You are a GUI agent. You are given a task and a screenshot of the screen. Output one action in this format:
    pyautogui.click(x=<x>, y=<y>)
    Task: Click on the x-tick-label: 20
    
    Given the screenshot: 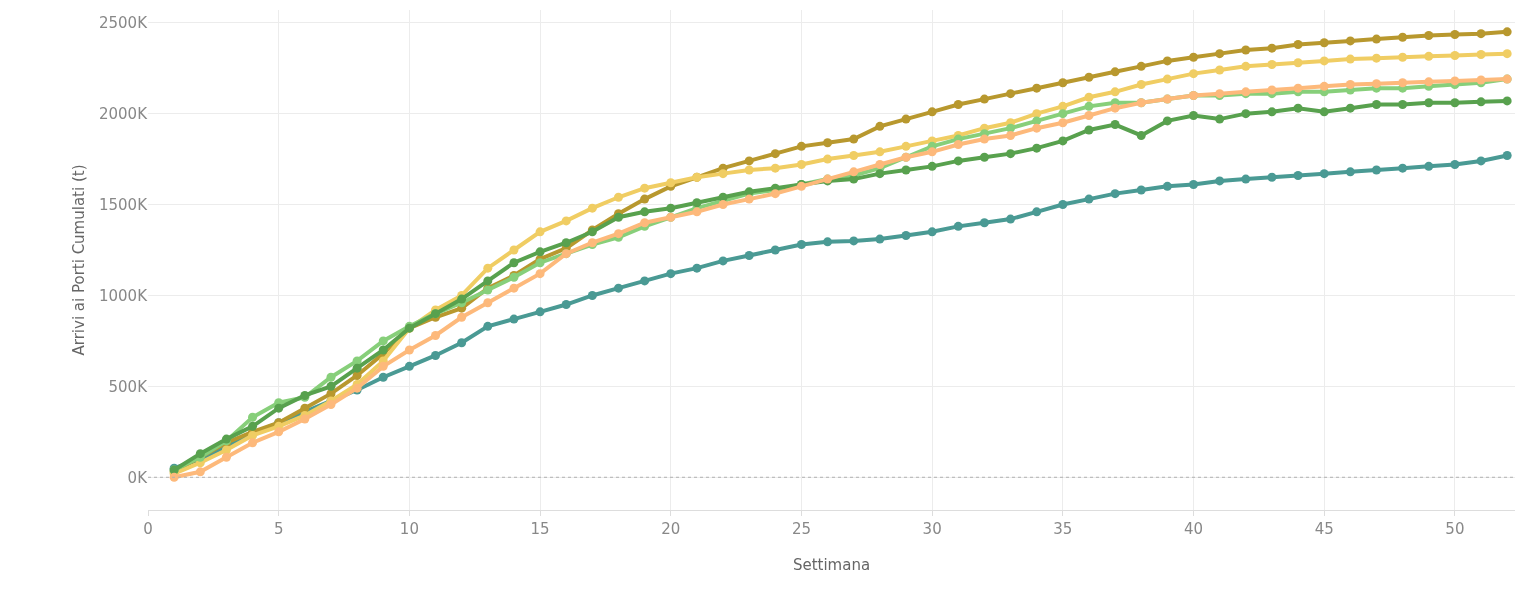 What is the action you would take?
    pyautogui.click(x=671, y=529)
    